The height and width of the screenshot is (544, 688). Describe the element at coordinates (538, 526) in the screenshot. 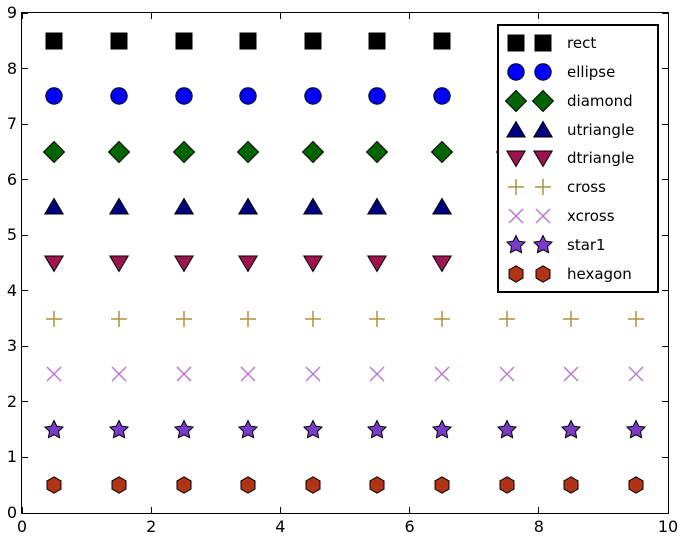

I see `x-tick-label: 8` at that location.